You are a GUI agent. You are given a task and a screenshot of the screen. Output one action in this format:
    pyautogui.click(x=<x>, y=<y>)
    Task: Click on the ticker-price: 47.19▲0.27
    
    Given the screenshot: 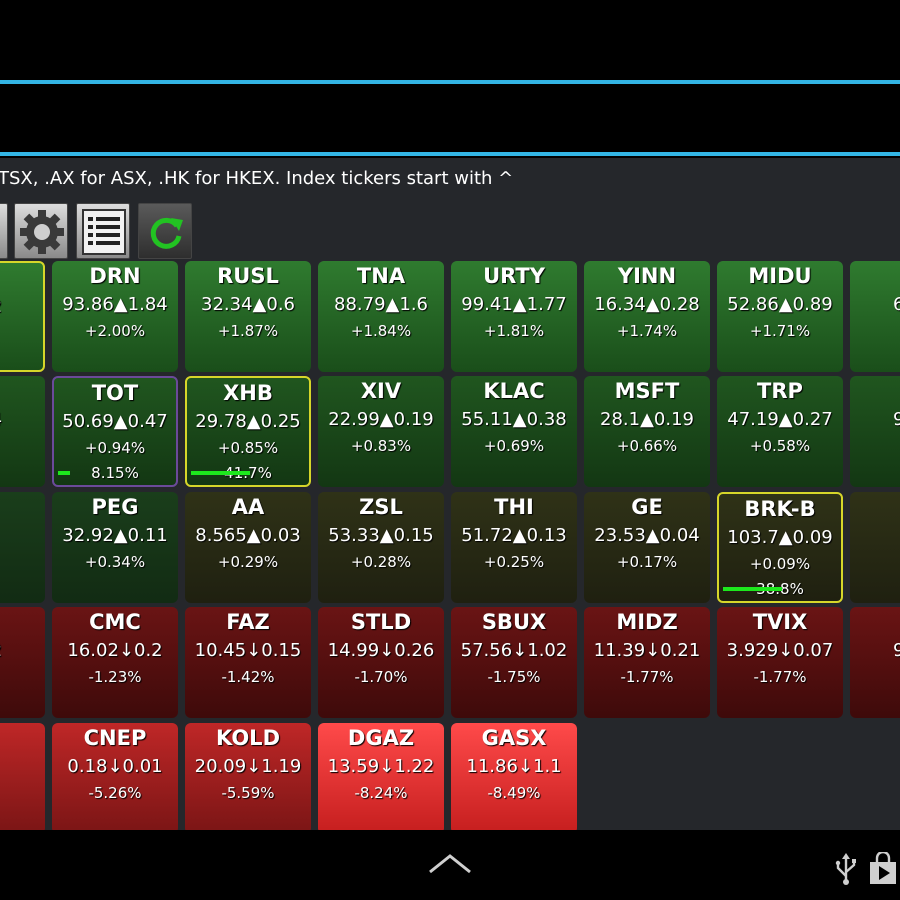 What is the action you would take?
    pyautogui.click(x=780, y=419)
    